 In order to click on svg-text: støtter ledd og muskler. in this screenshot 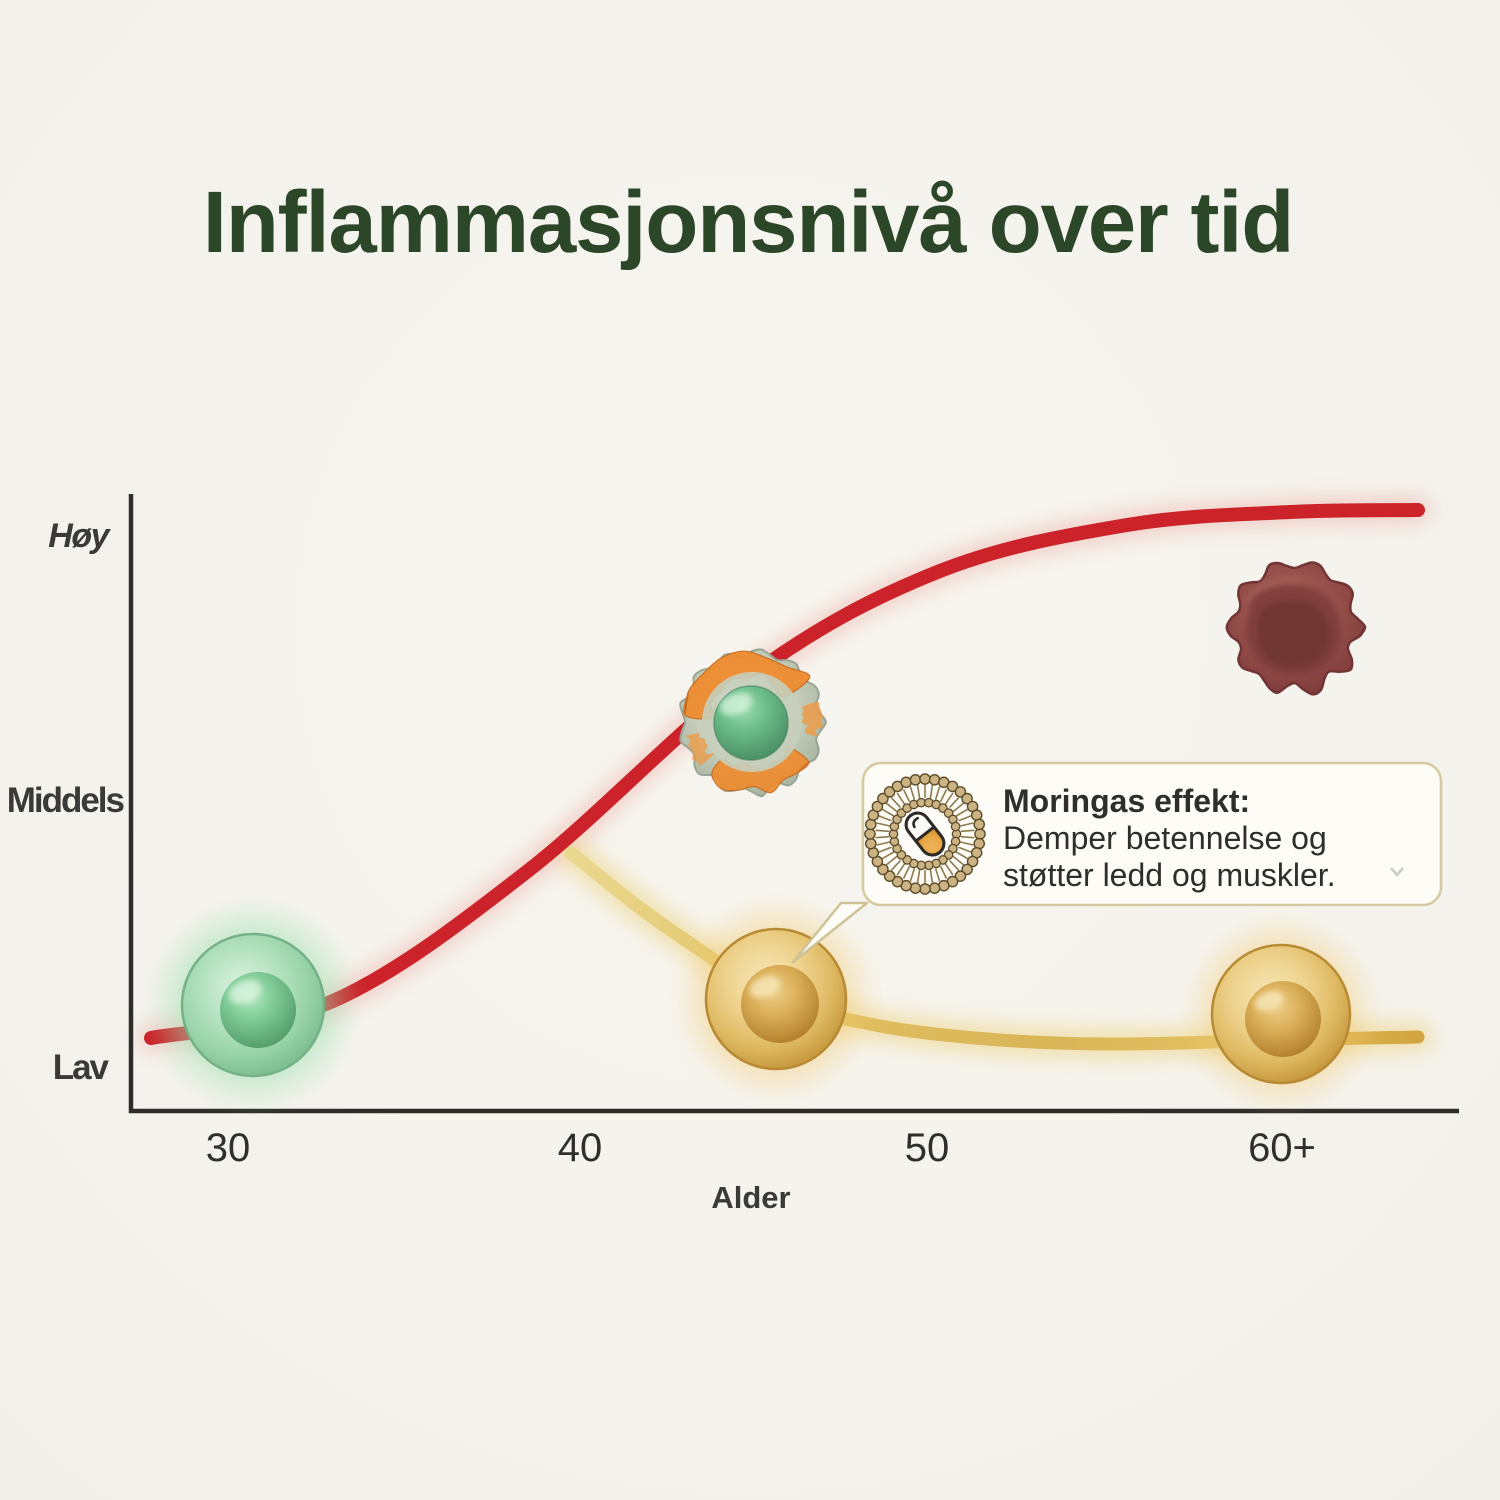, I will do `click(1169, 875)`.